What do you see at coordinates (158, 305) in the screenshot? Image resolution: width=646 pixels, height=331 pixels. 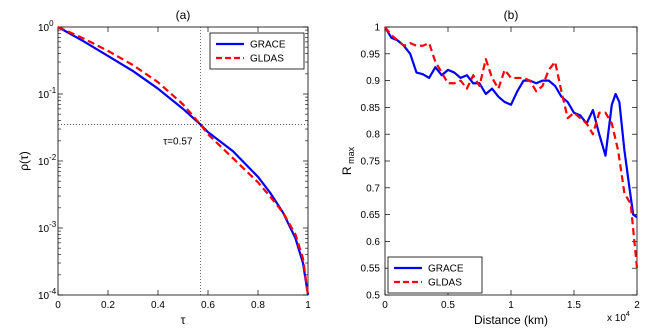 I see `panel-a-xtick-label: 0.4` at bounding box center [158, 305].